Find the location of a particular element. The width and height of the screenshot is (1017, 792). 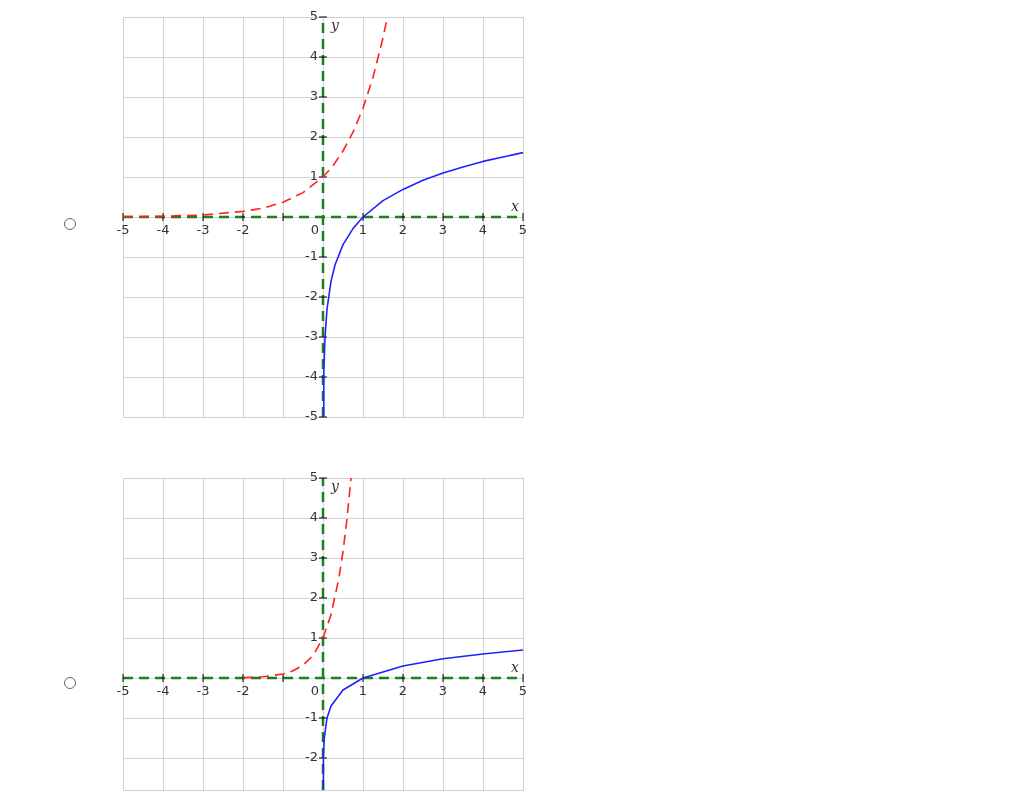

y-tick-label: -4 is located at coordinates (311, 376).